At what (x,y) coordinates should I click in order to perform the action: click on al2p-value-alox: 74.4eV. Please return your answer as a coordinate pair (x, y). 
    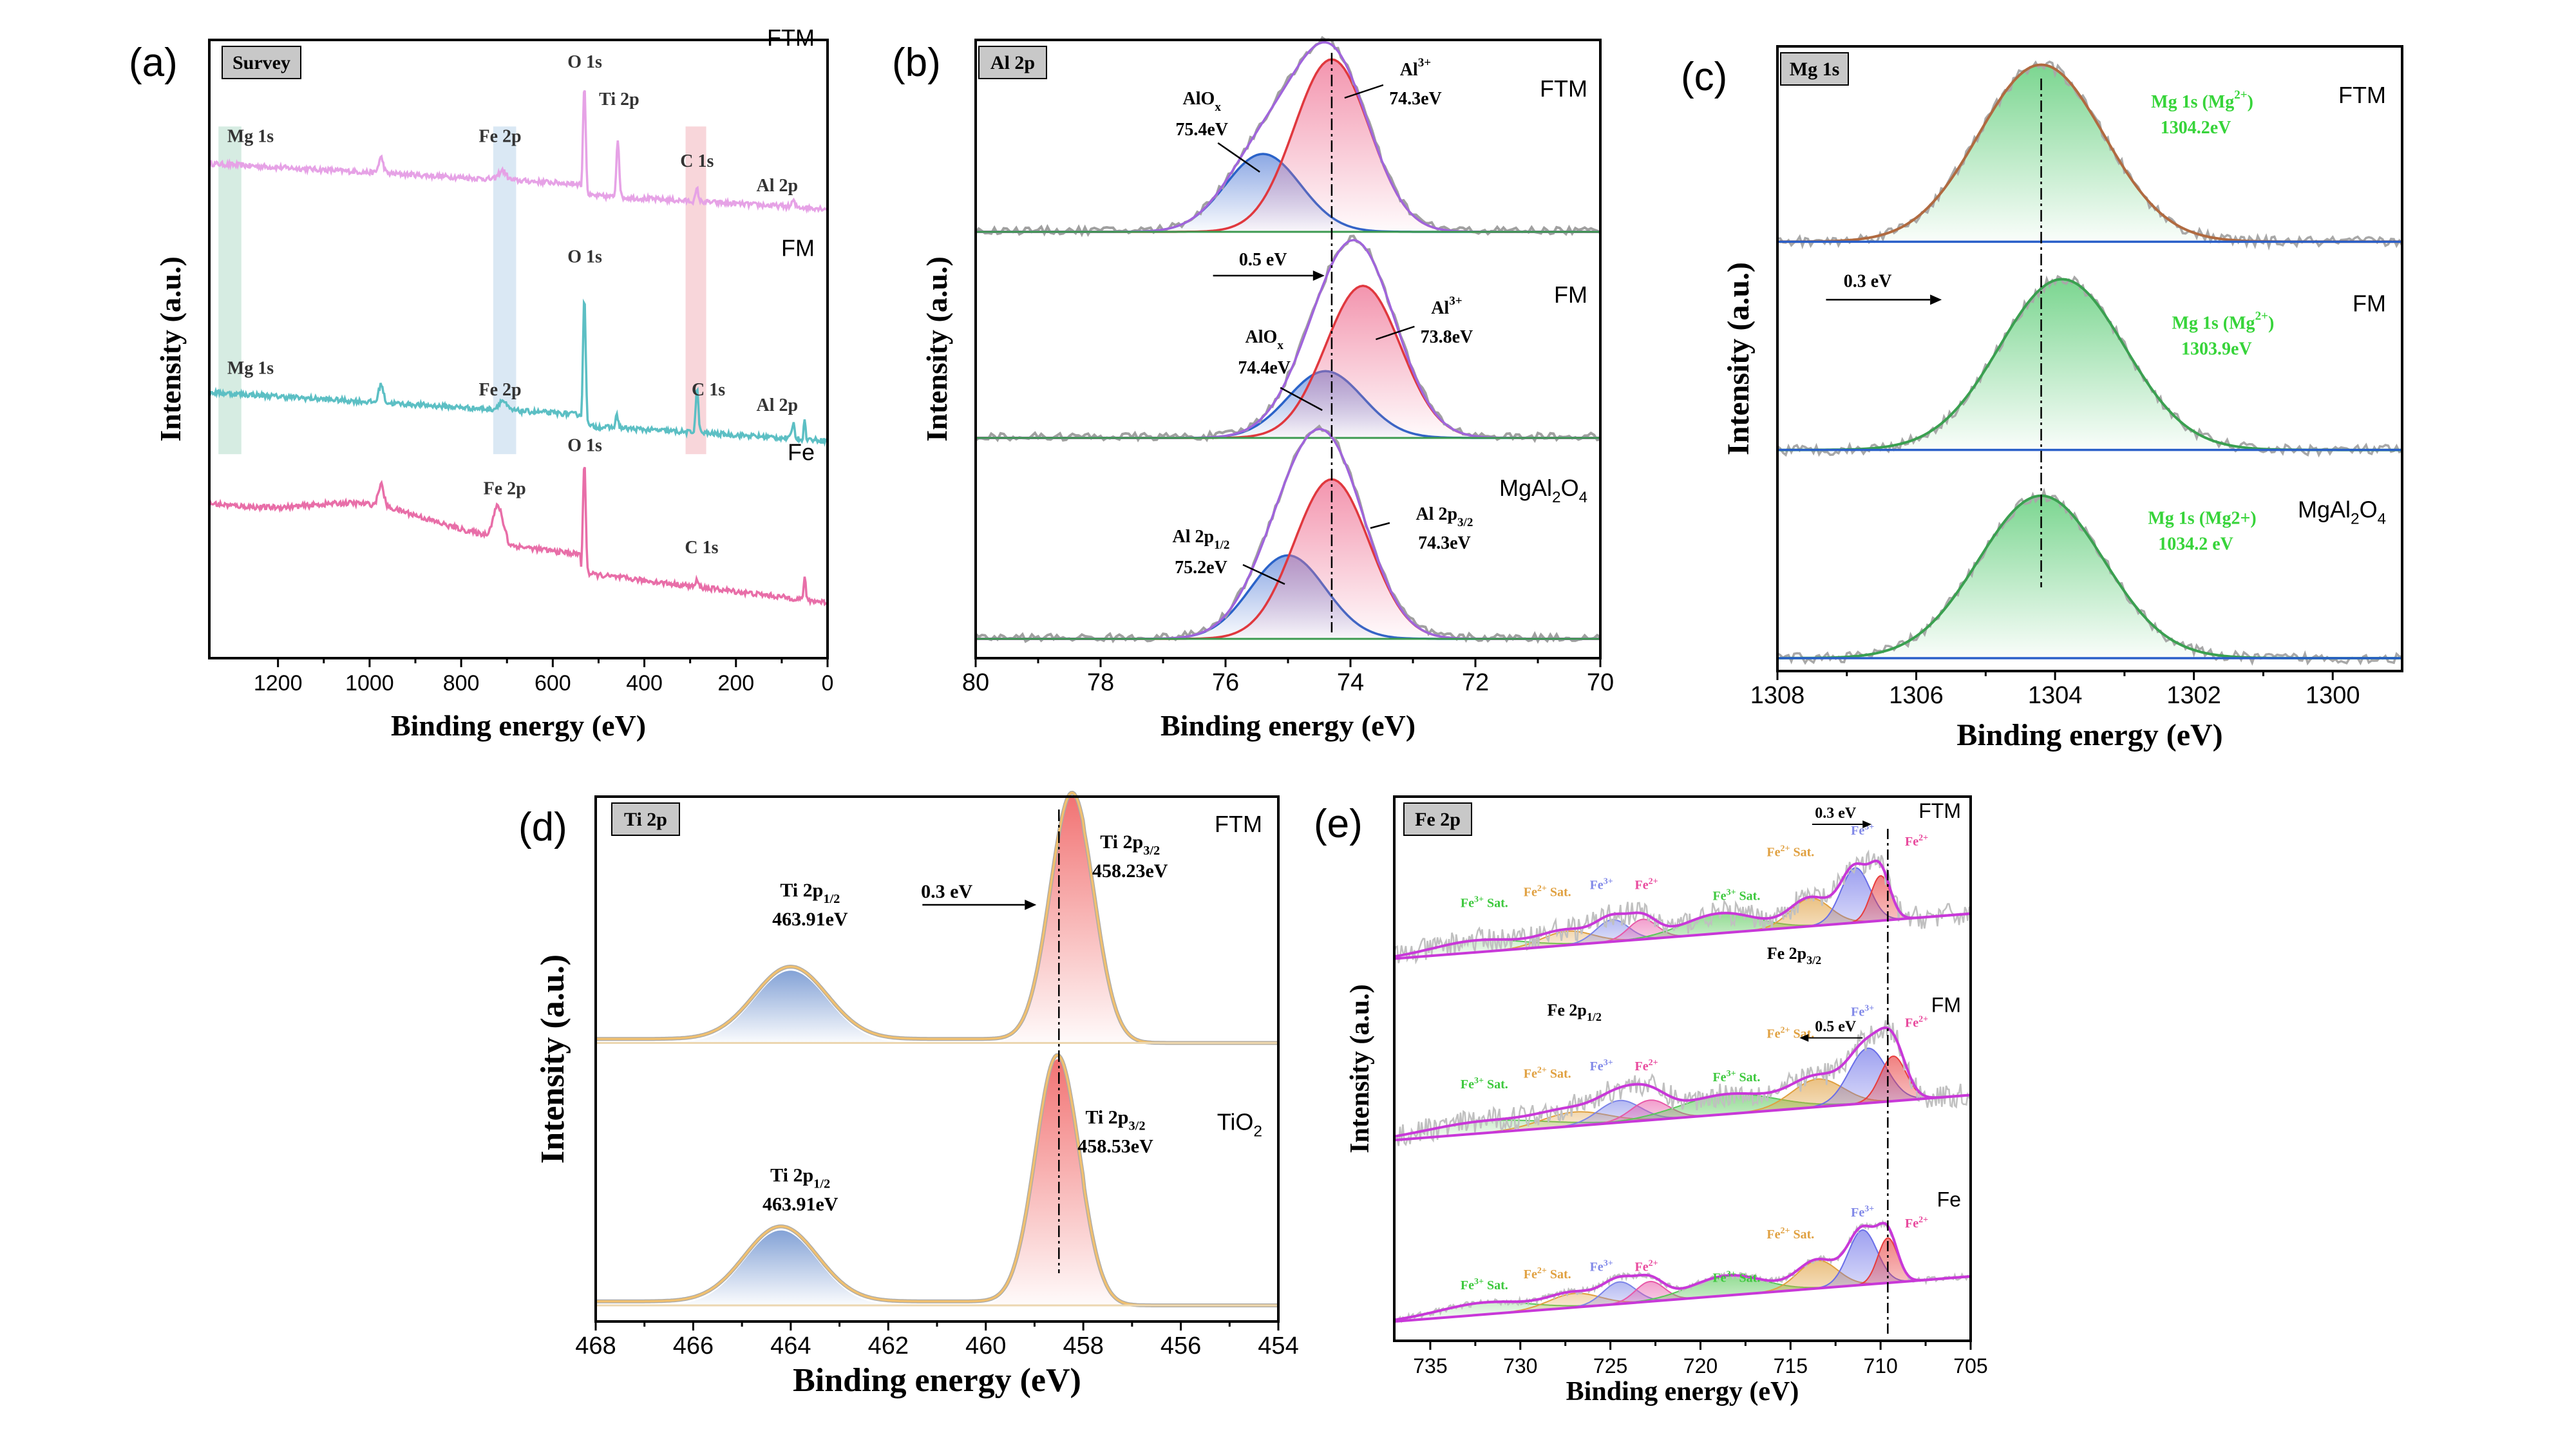
    Looking at the image, I should click on (1264, 368).